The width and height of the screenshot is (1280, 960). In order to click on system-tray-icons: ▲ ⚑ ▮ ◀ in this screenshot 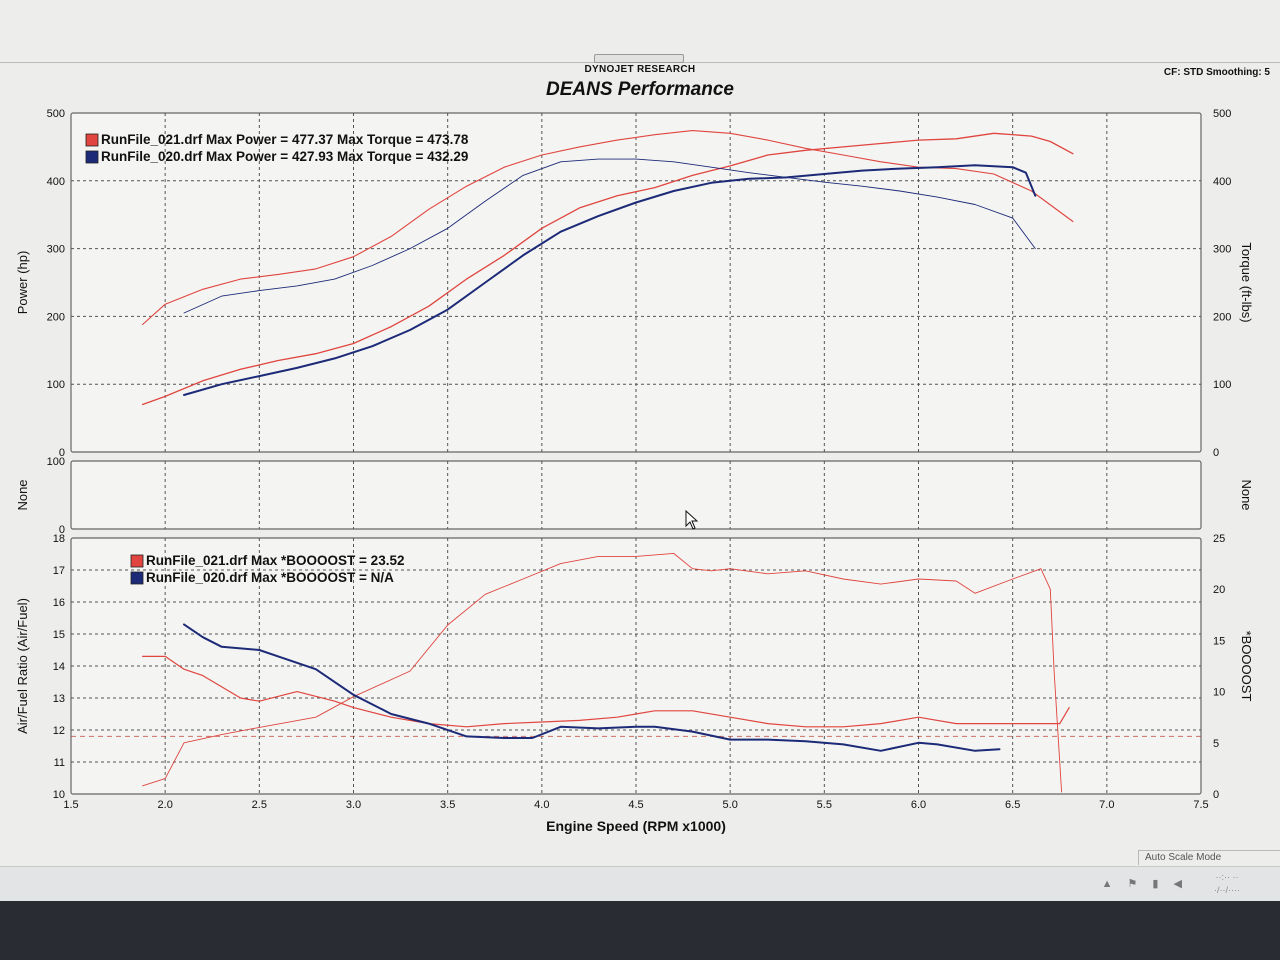, I will do `click(1144, 884)`.